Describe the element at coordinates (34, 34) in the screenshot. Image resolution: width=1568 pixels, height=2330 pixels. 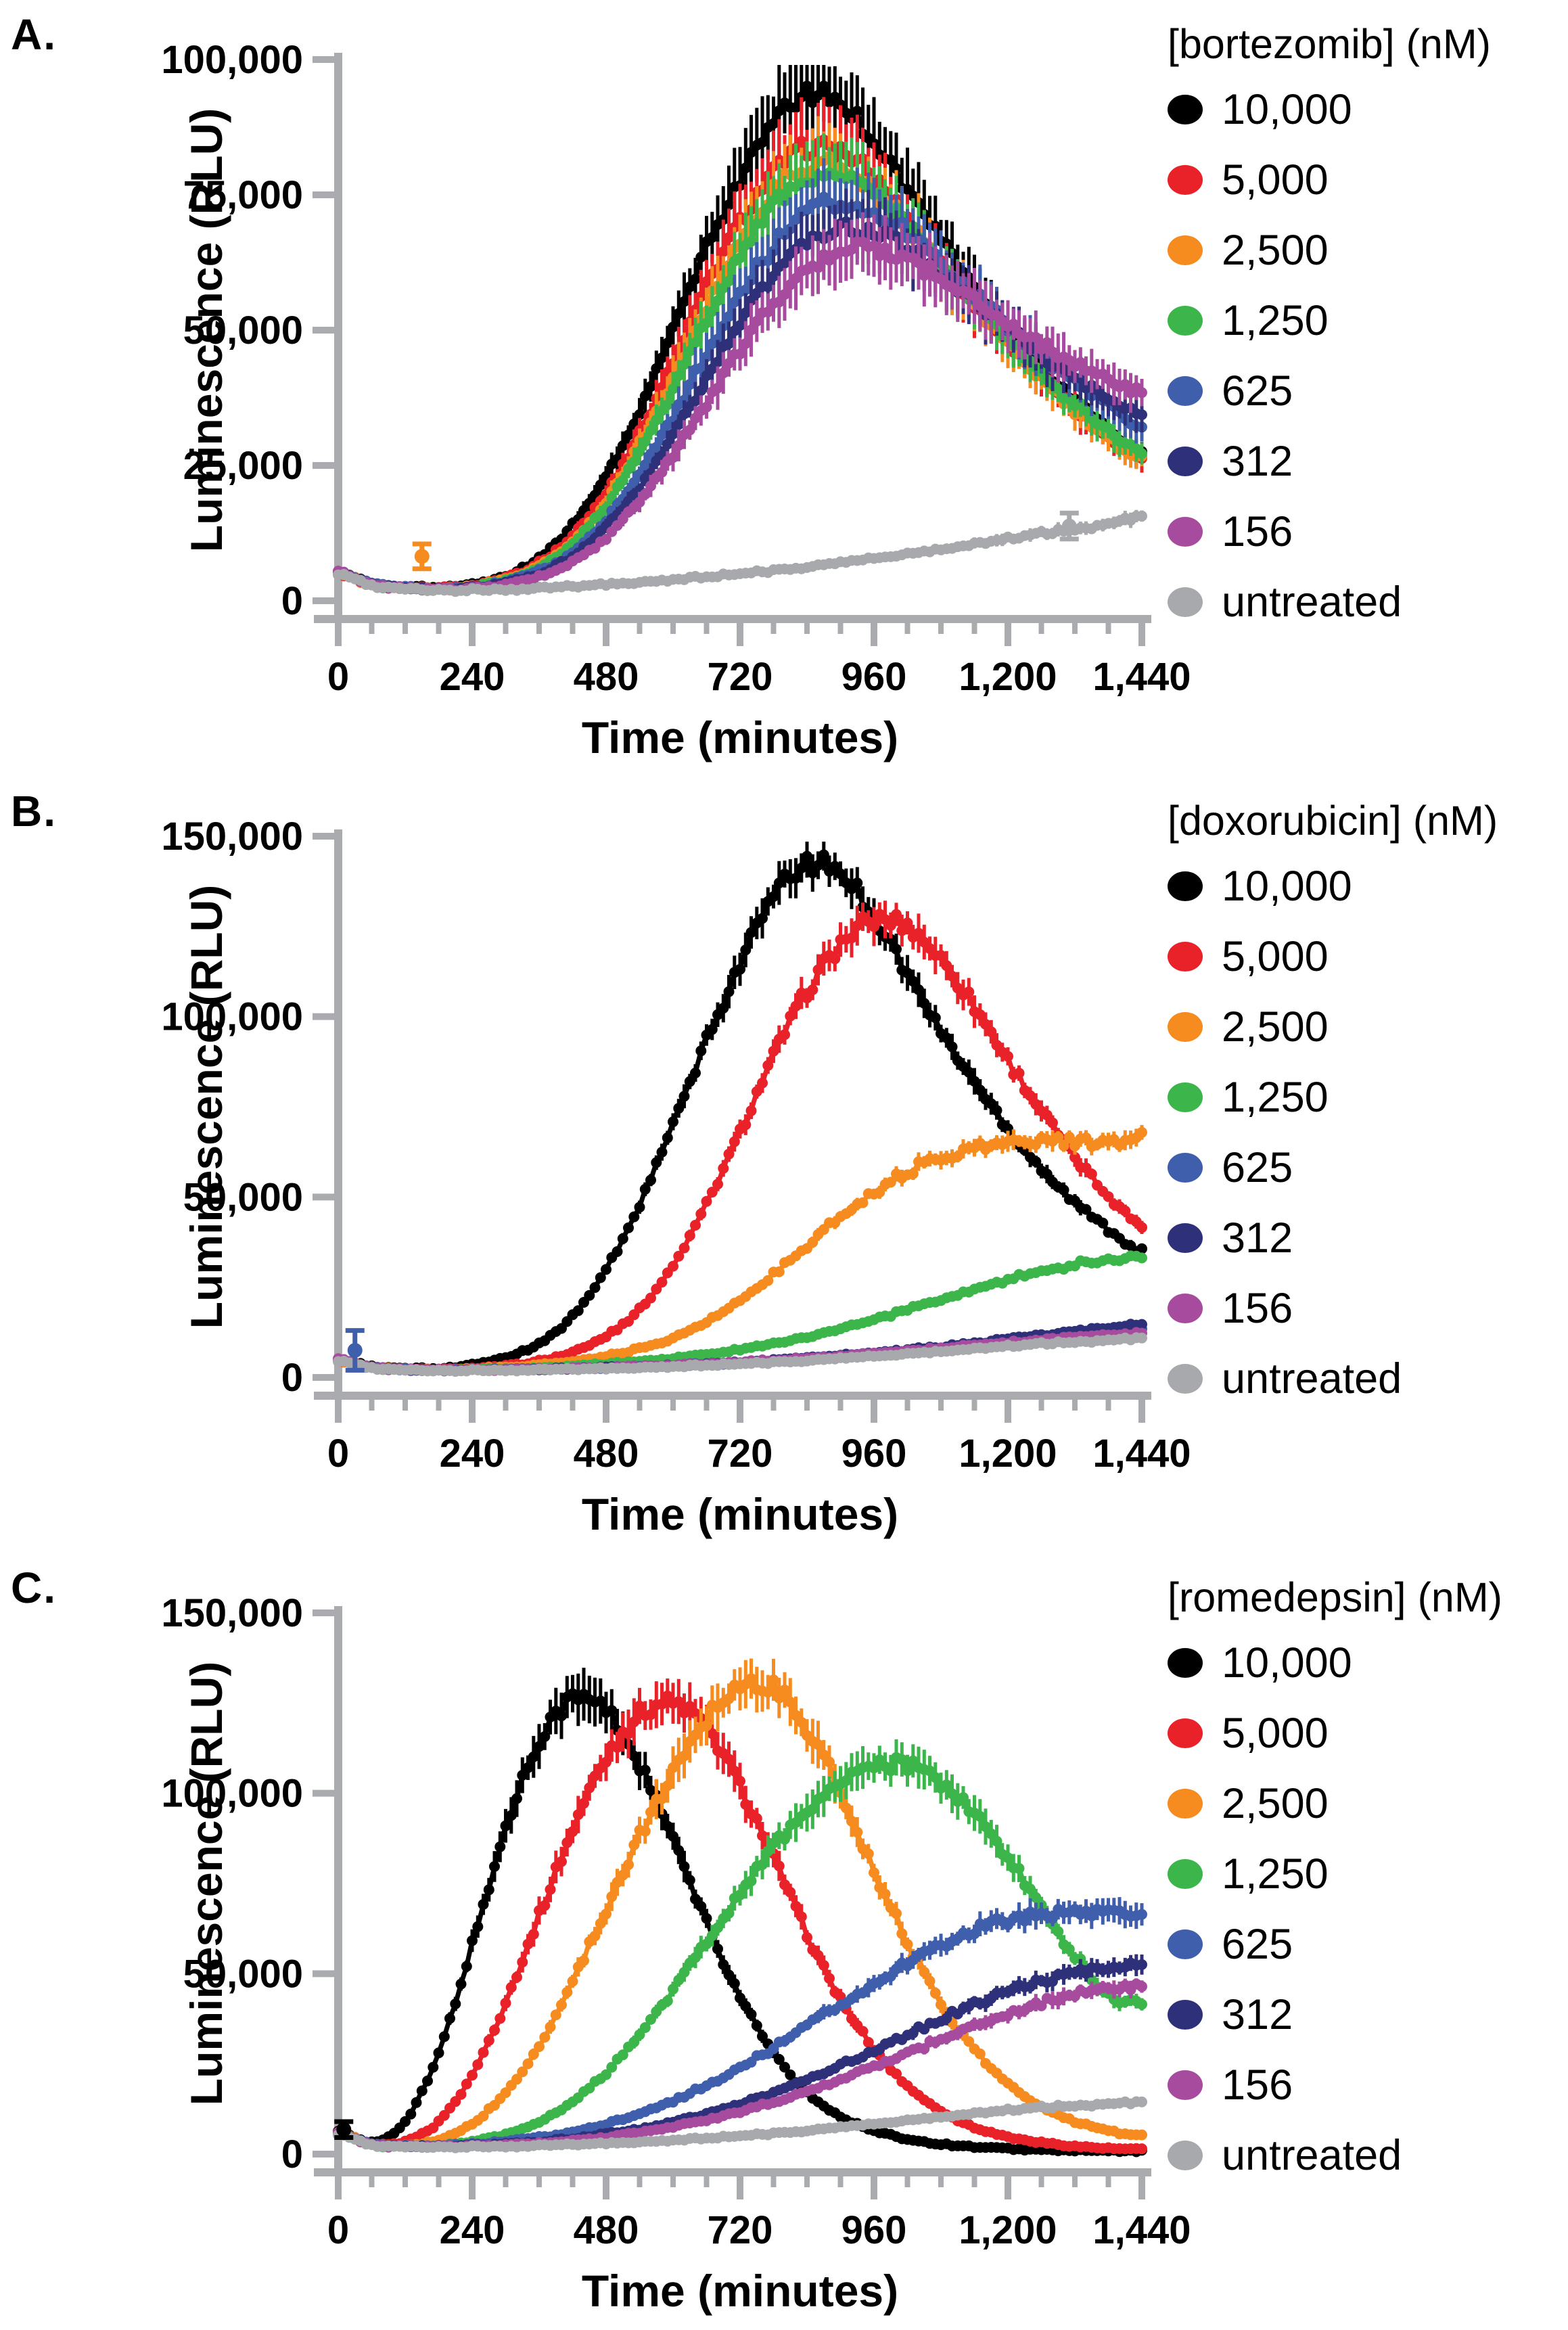
I see `panel-a-label: A.` at that location.